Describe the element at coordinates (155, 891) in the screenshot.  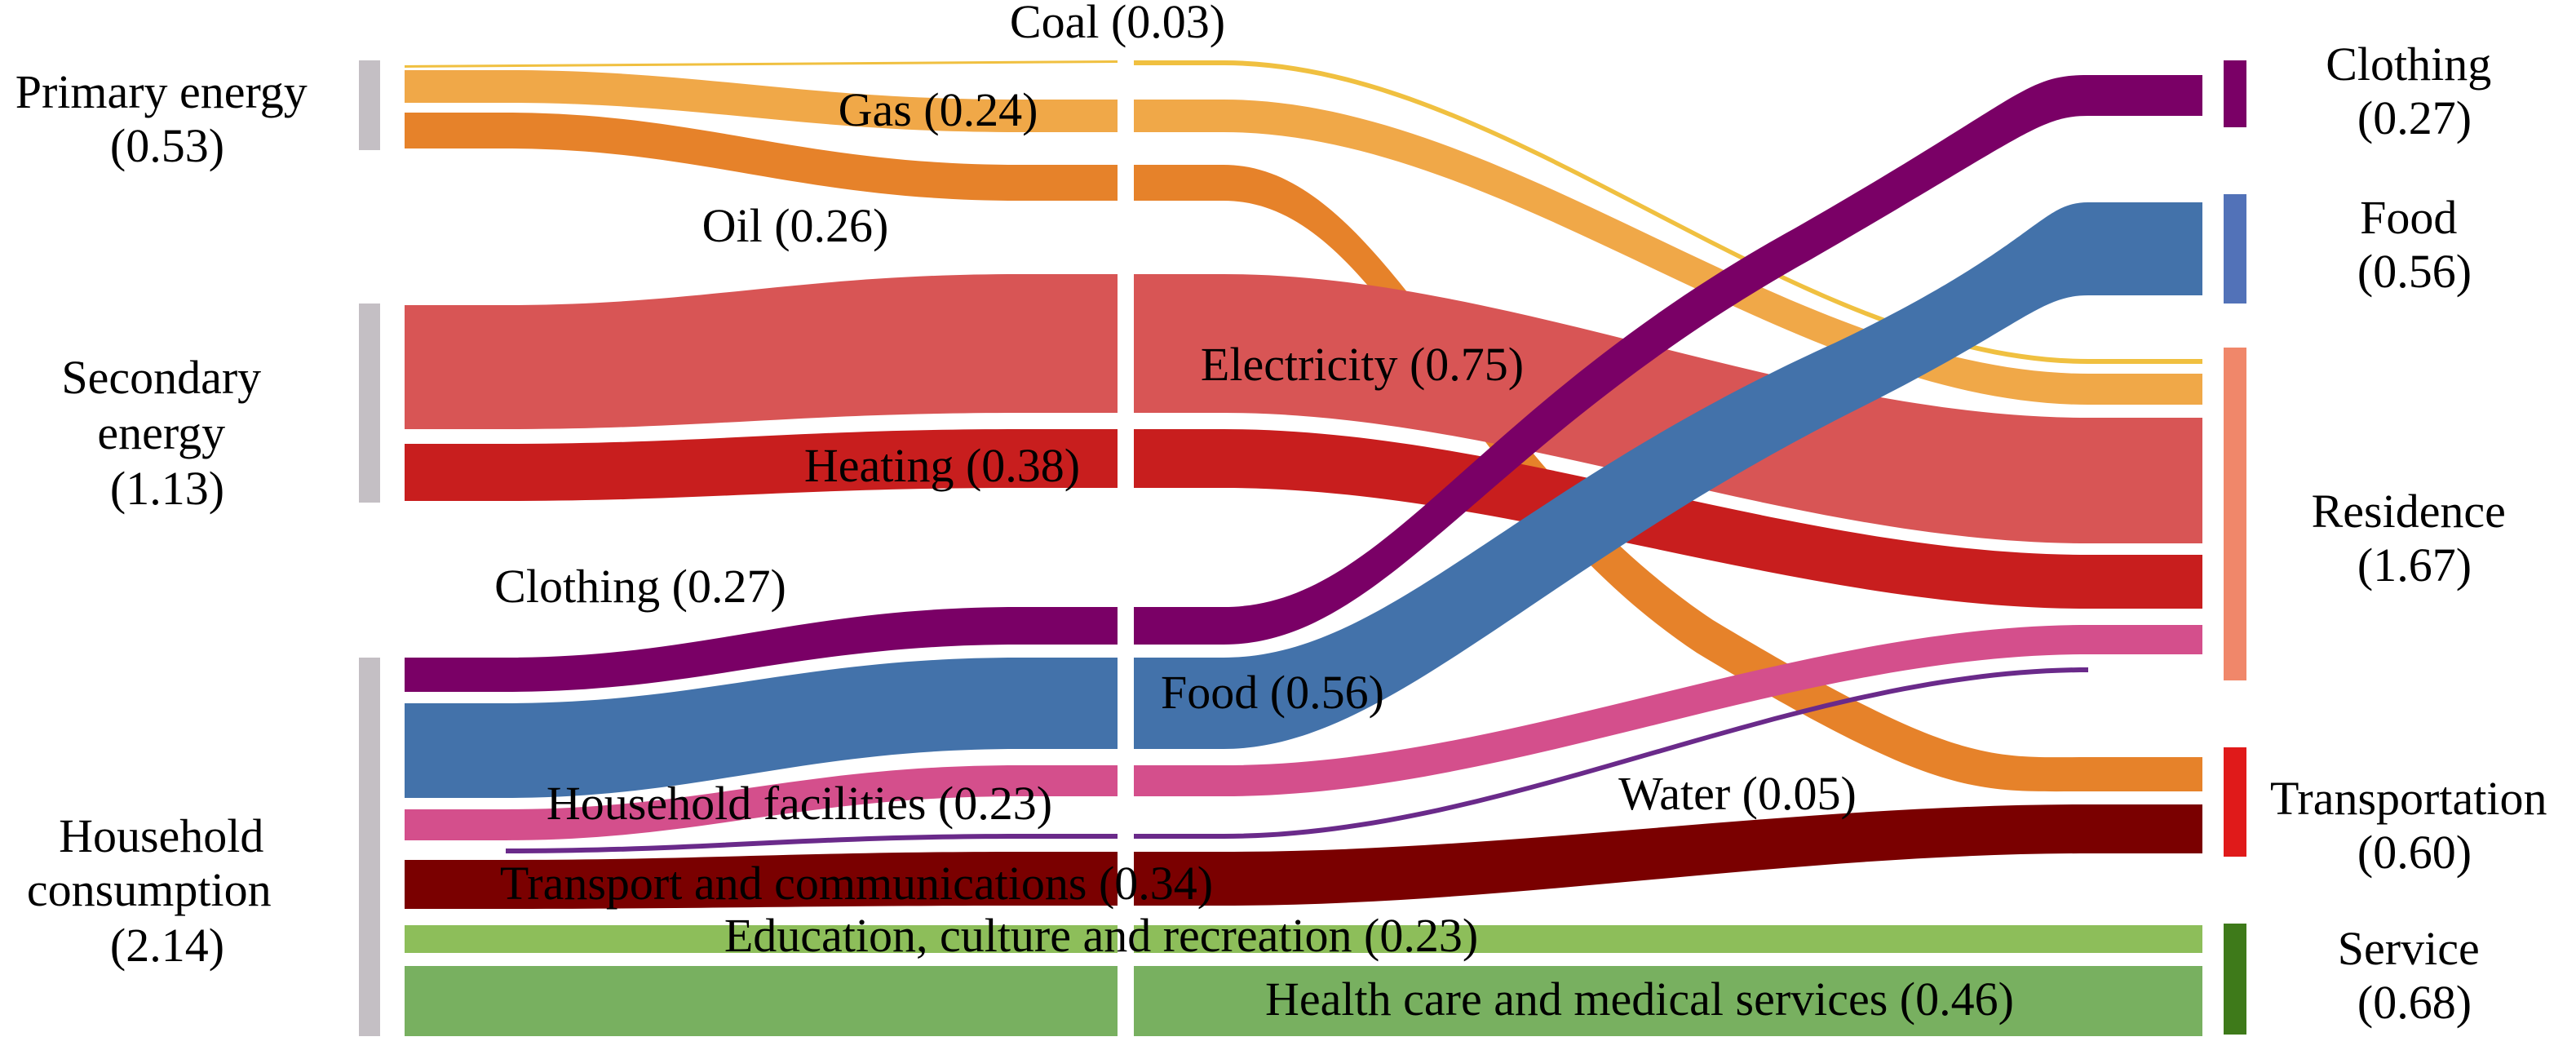
I see `node-label-household-consumption: Household consumption (2.14)` at that location.